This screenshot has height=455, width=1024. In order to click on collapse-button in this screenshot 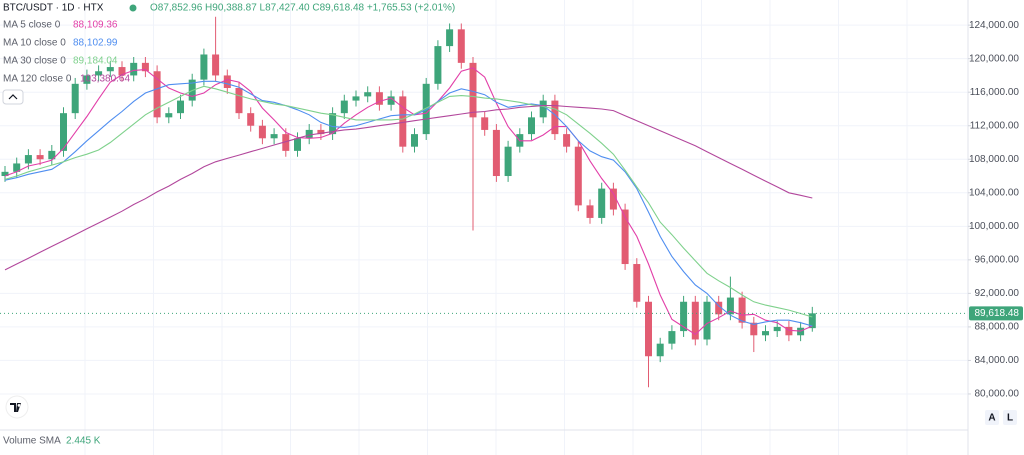, I will do `click(13, 97)`.